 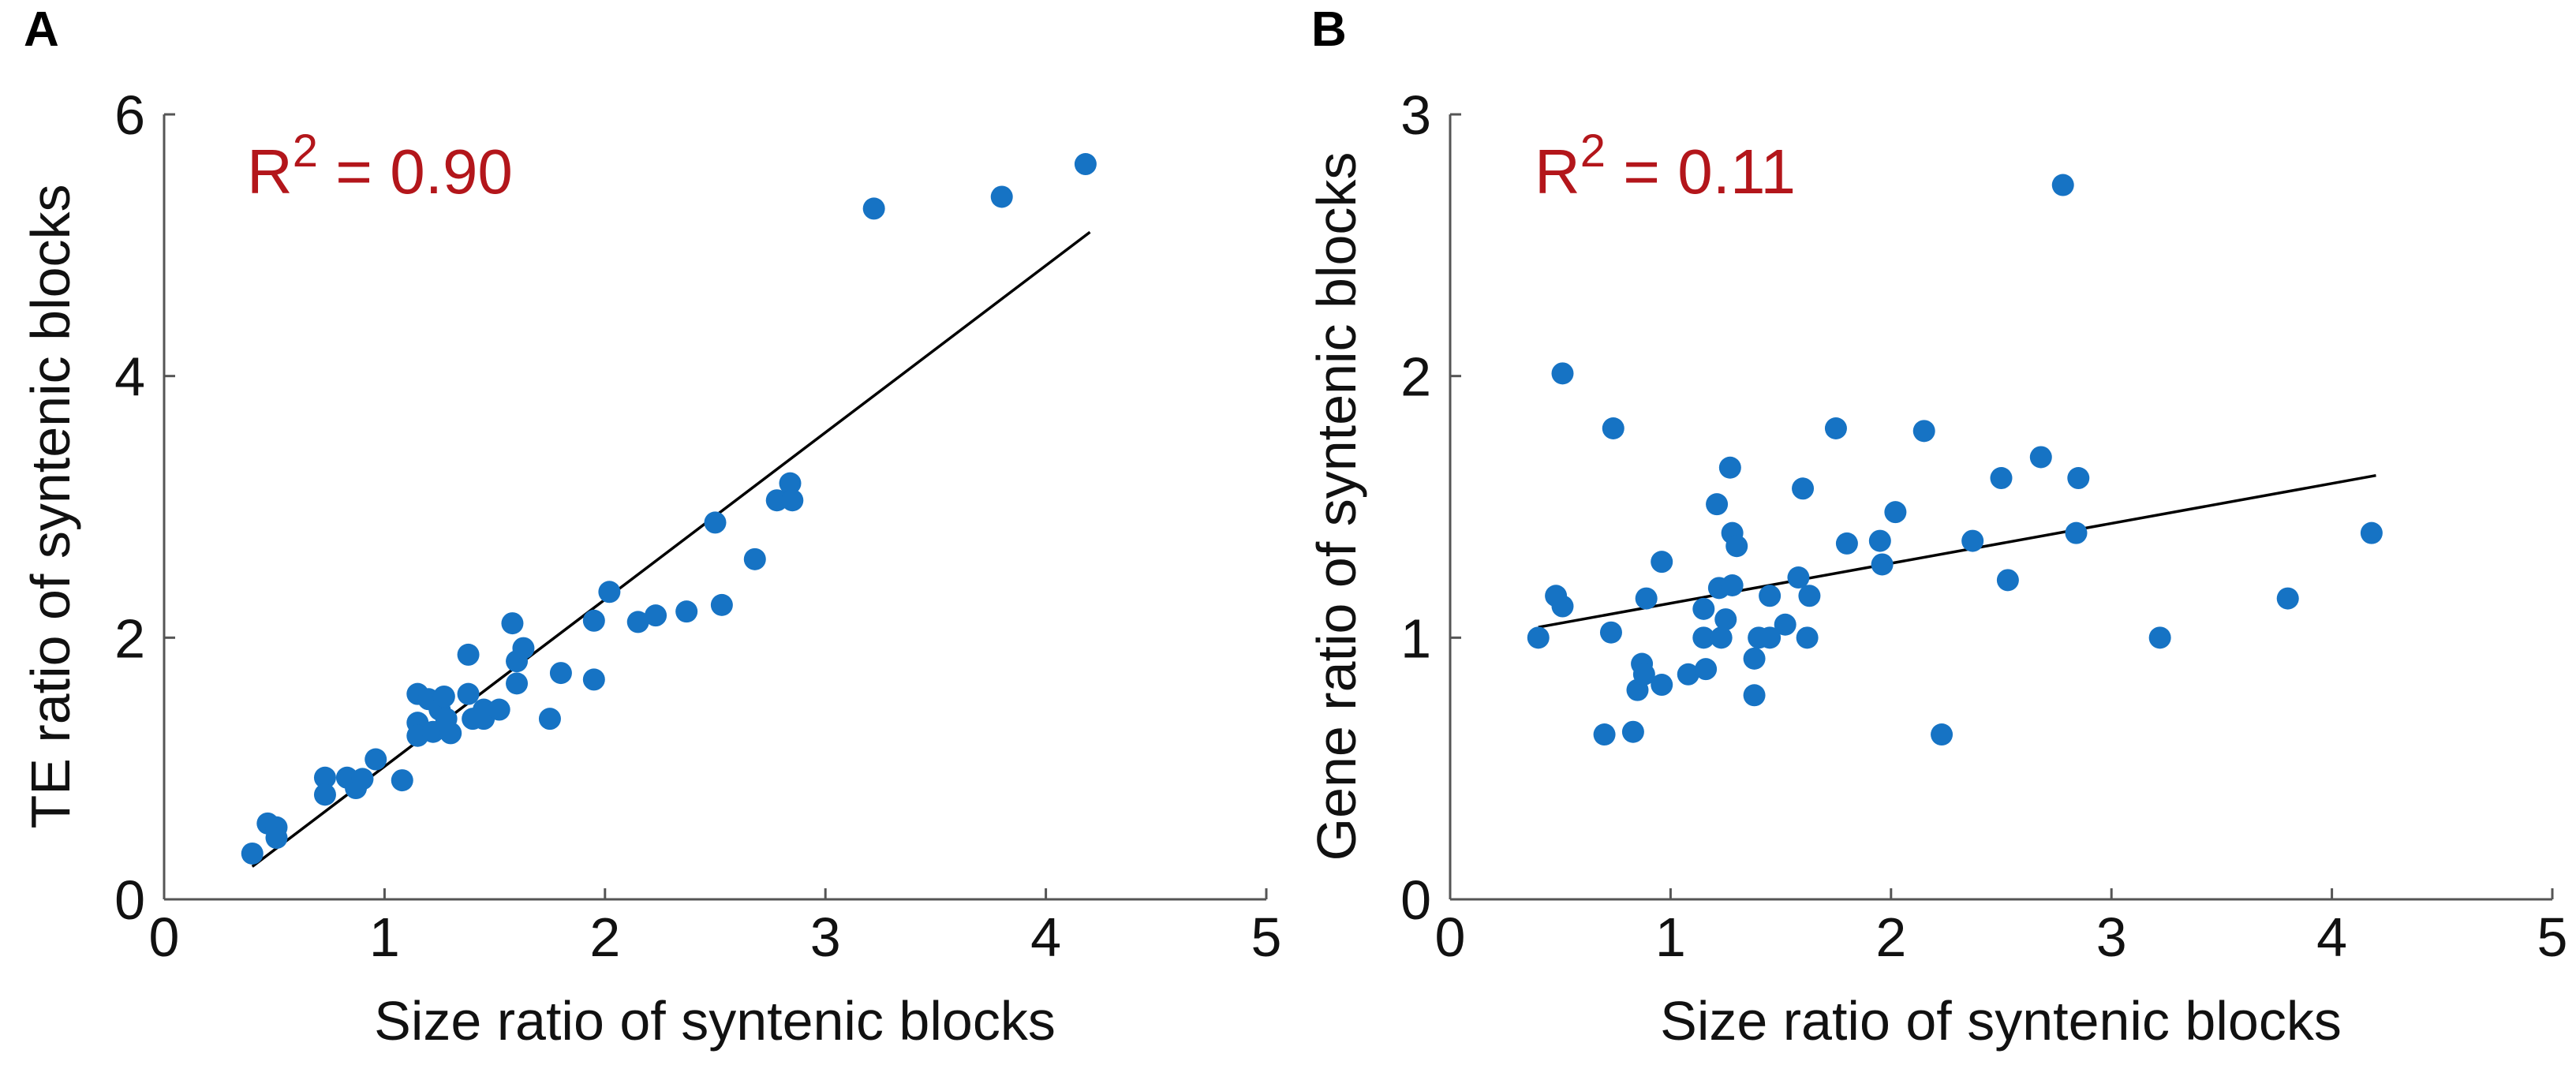 What do you see at coordinates (1415, 115) in the screenshot?
I see `y-tick-label: 3` at bounding box center [1415, 115].